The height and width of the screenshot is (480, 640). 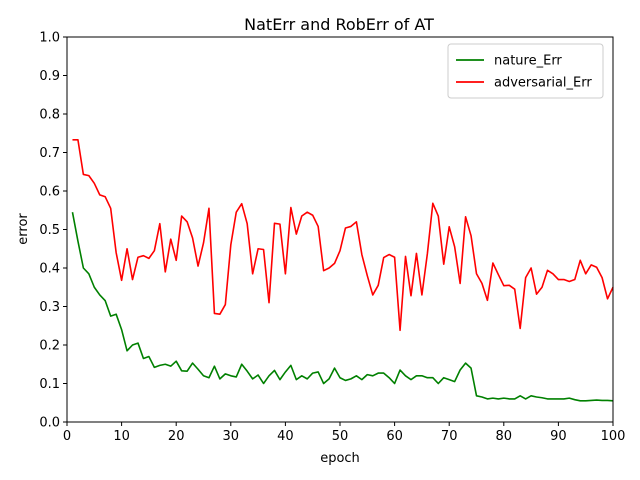 What do you see at coordinates (558, 436) in the screenshot?
I see `x-tick-label: 90` at bounding box center [558, 436].